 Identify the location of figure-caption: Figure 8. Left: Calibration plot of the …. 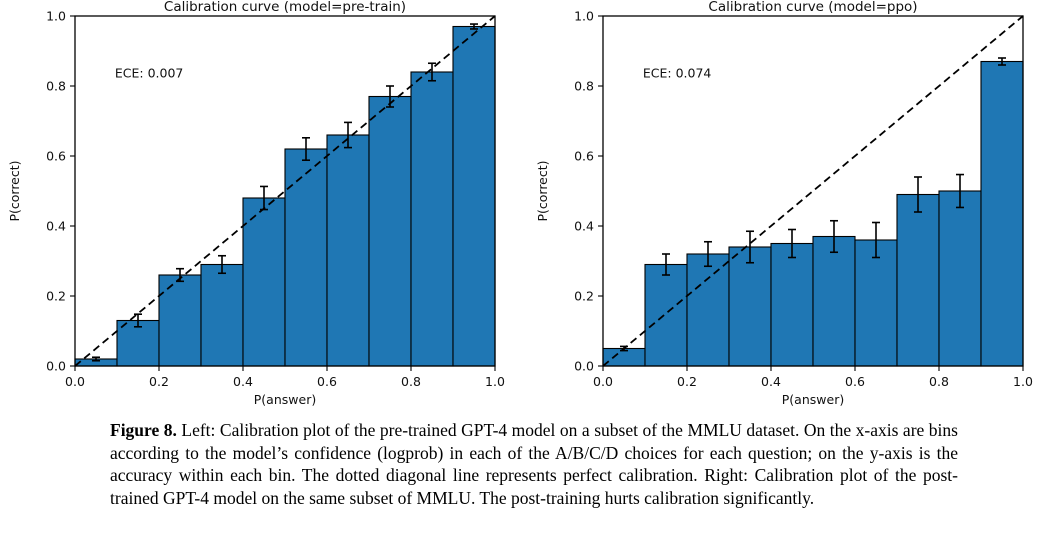
(534, 464).